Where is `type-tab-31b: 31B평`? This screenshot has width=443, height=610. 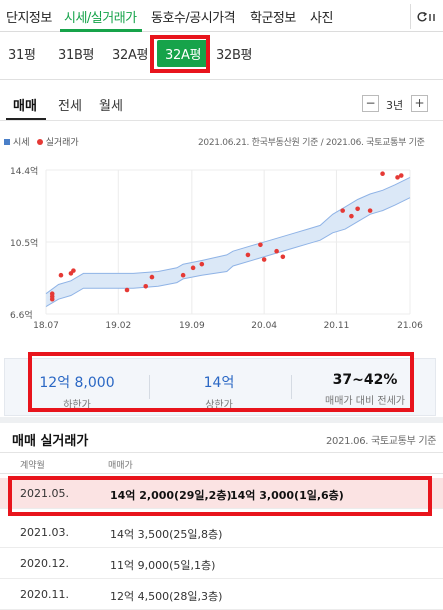
type-tab-31b: 31B평 is located at coordinates (76, 55).